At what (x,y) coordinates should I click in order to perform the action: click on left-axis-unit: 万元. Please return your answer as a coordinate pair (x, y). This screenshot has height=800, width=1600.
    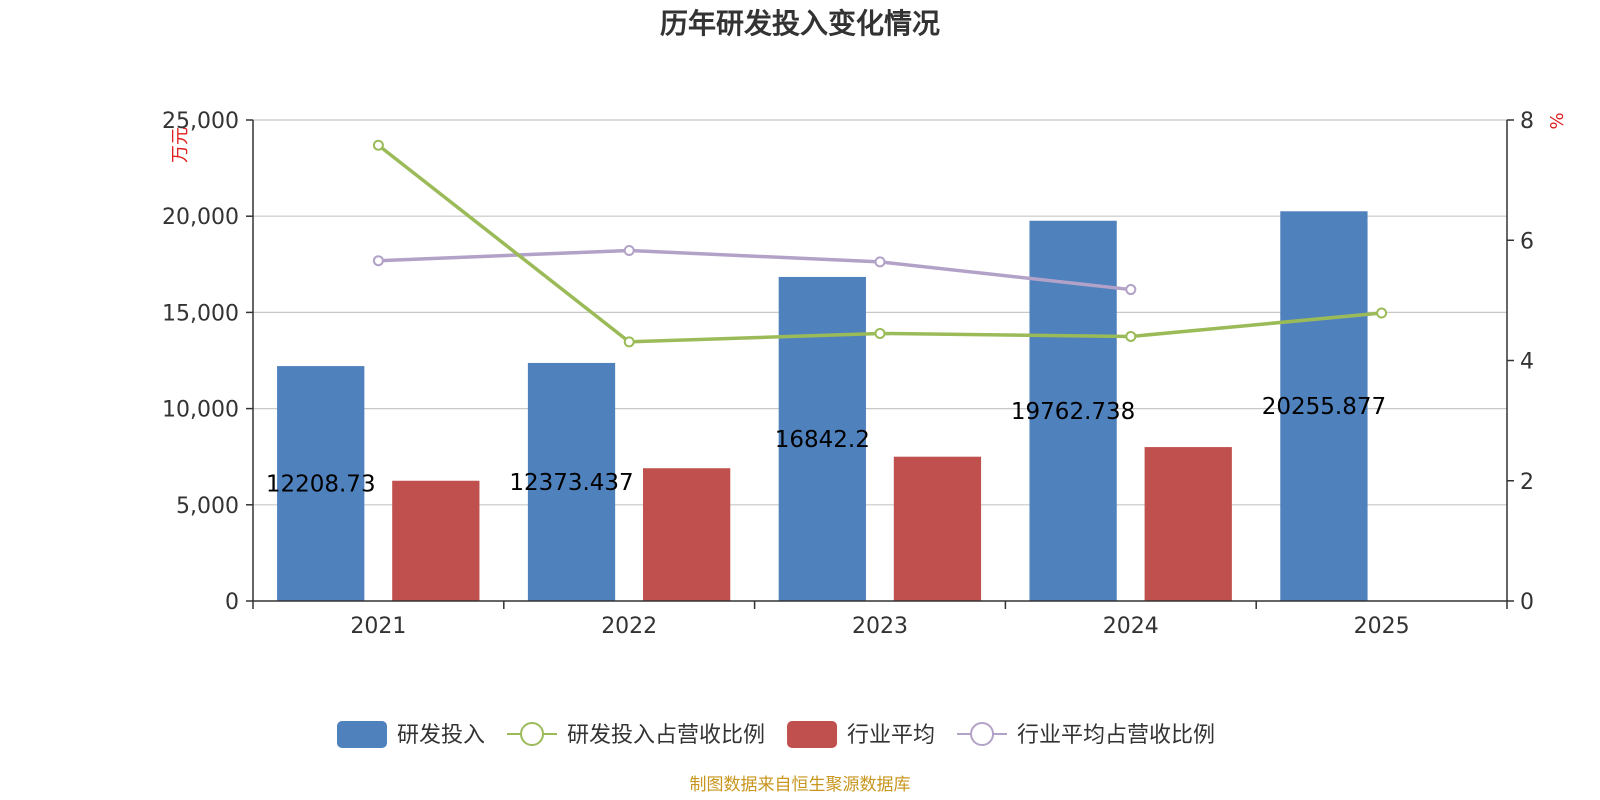
    Looking at the image, I should click on (180, 145).